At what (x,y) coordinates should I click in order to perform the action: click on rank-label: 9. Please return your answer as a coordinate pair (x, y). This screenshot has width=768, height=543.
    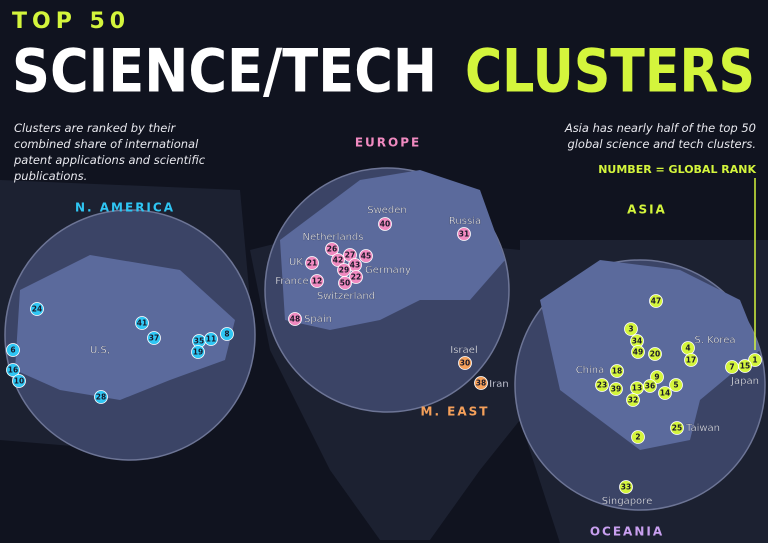
    Looking at the image, I should click on (656, 377).